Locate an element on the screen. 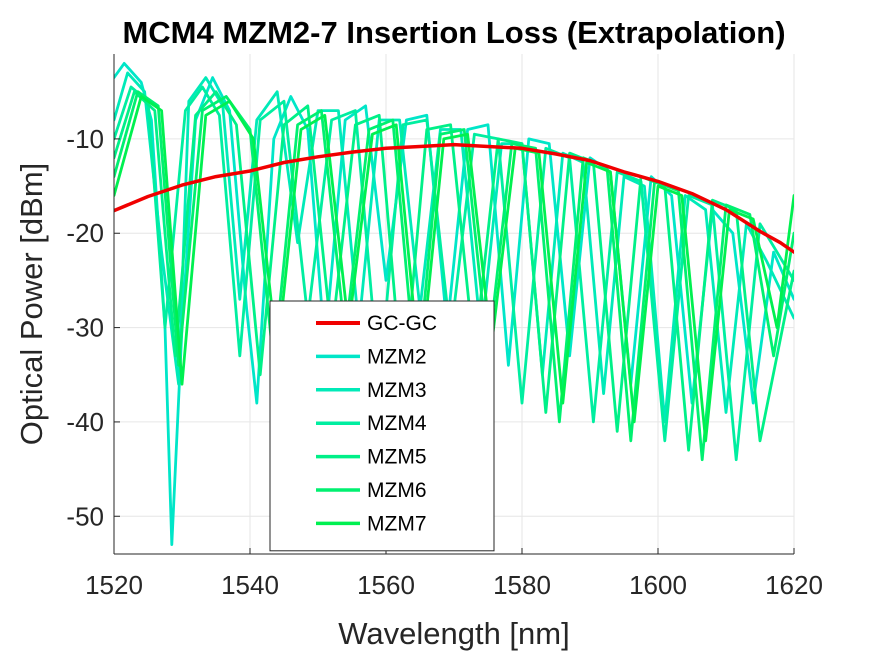  legend-label-mzm6: MZM6 is located at coordinates (397, 490).